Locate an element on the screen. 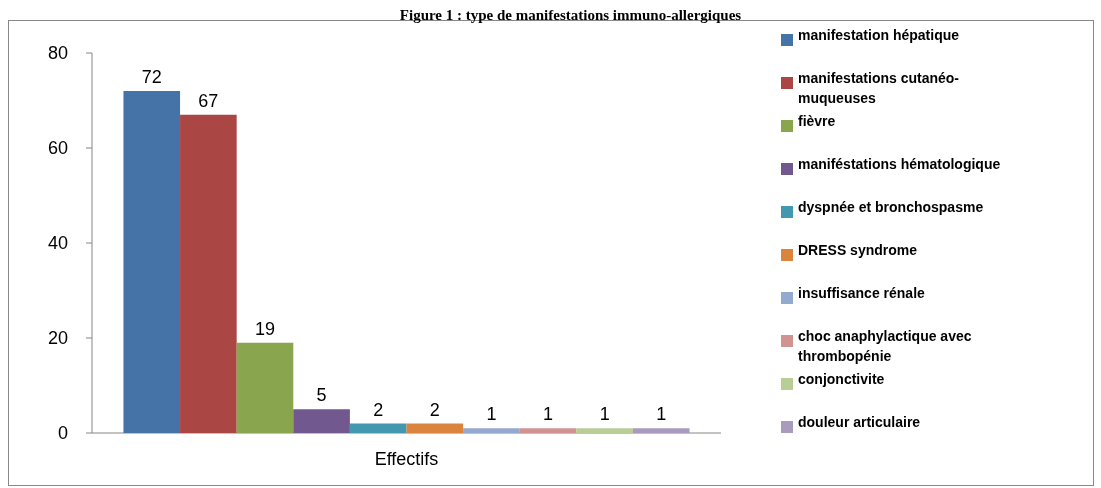  legend-label: douleur articulaire is located at coordinates (859, 422).